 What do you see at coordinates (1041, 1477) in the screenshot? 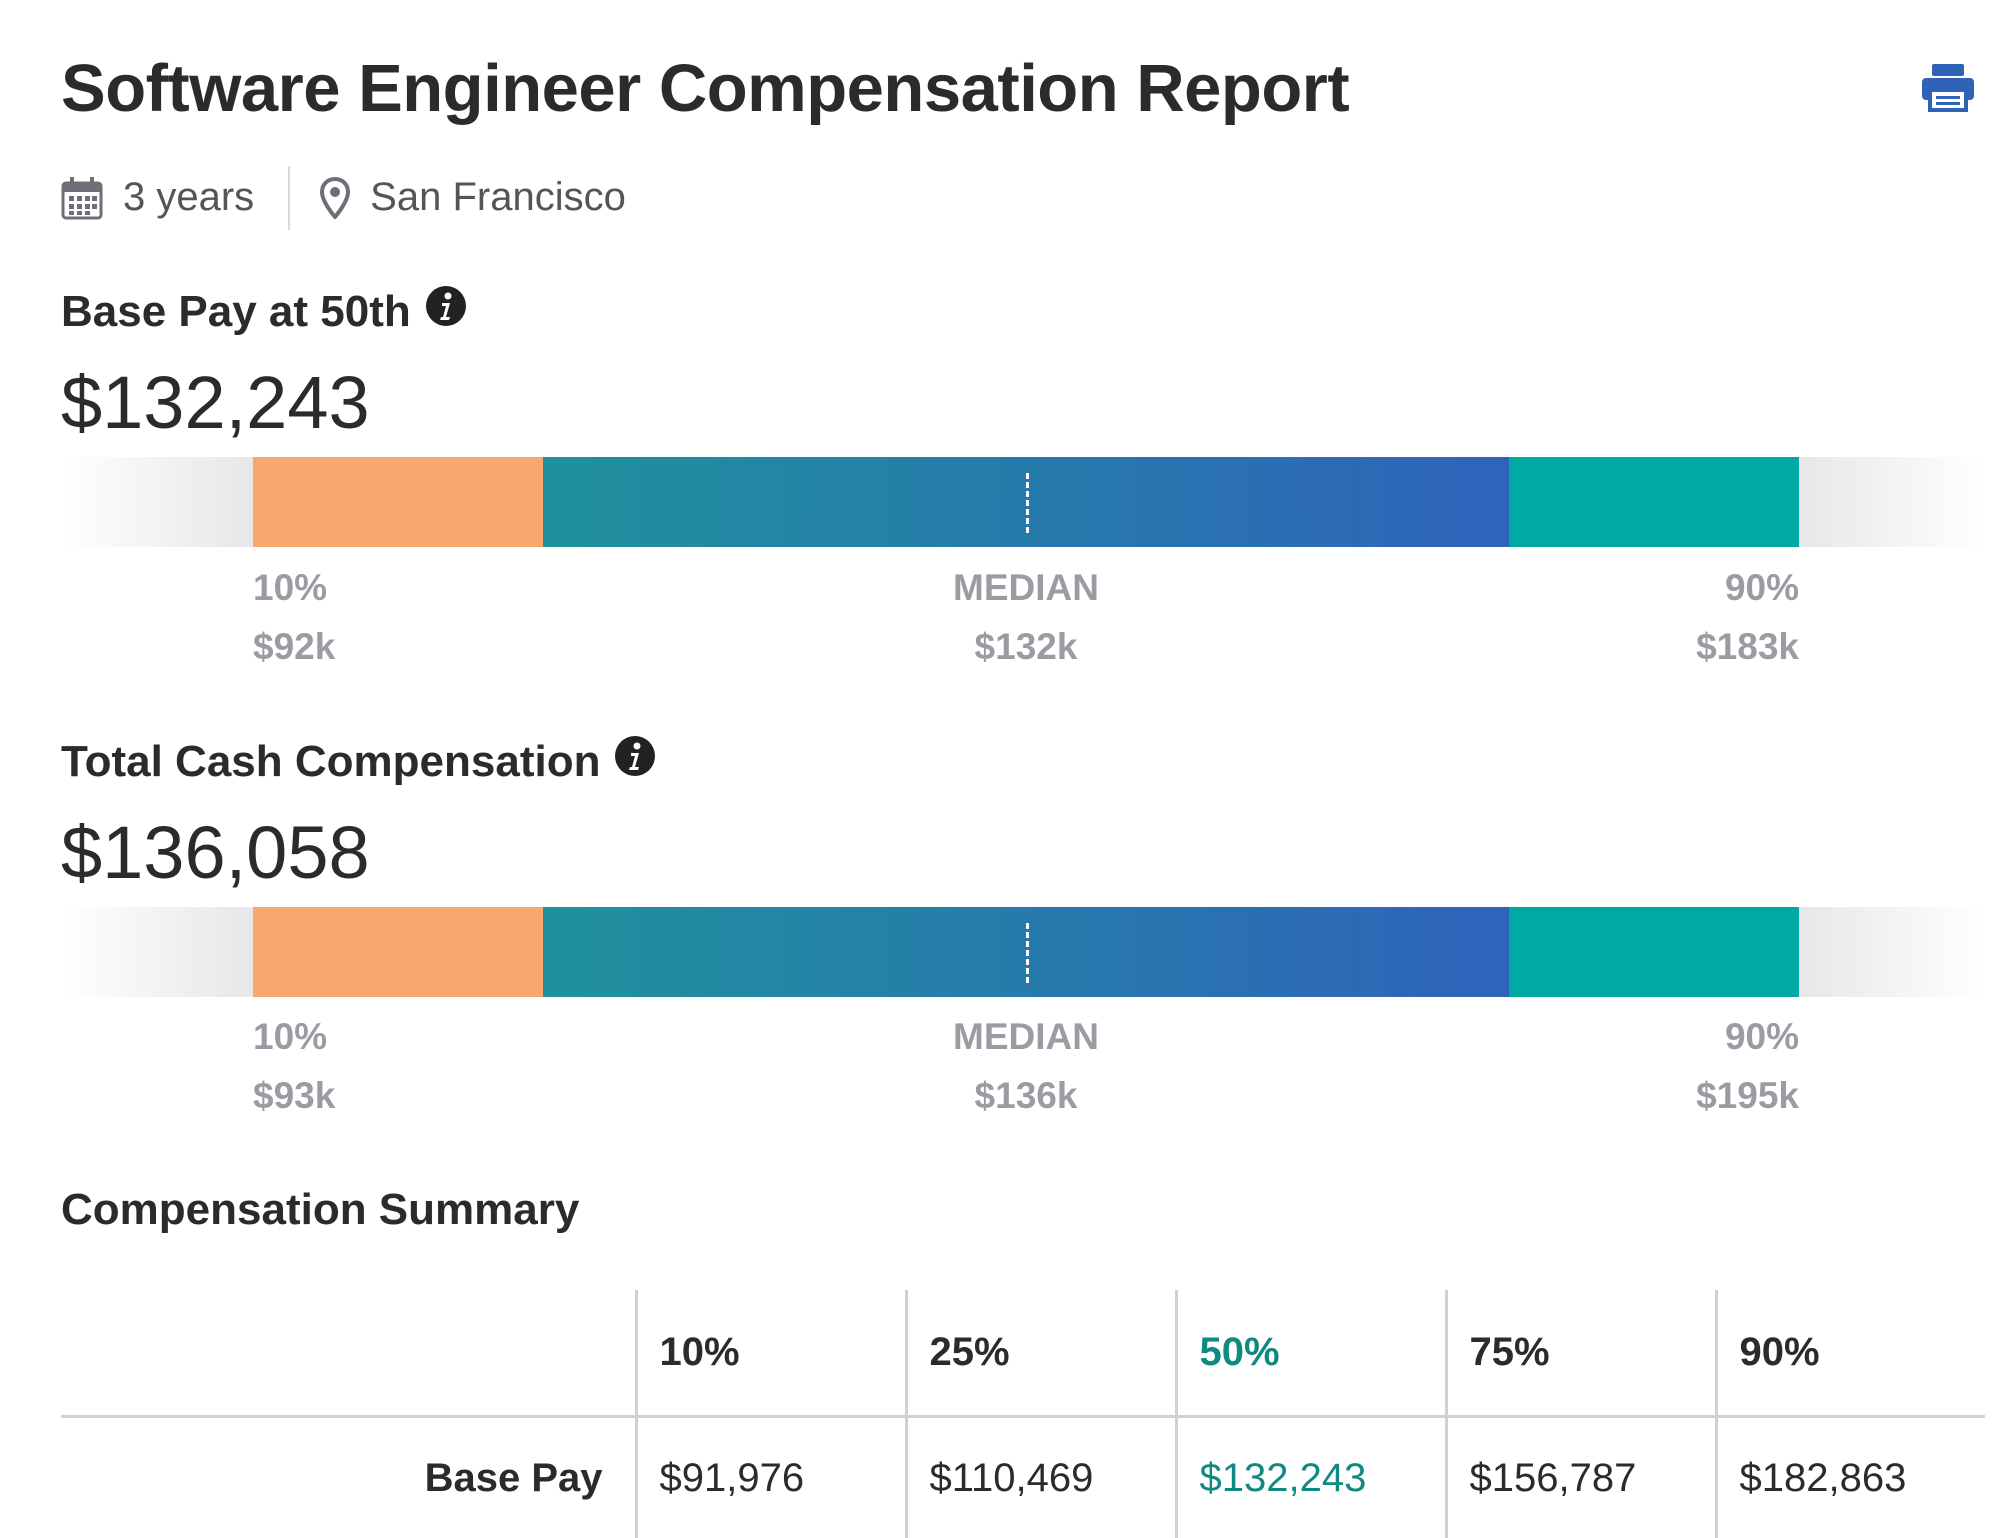
I see `cell-base-pay-p25: $110,469` at bounding box center [1041, 1477].